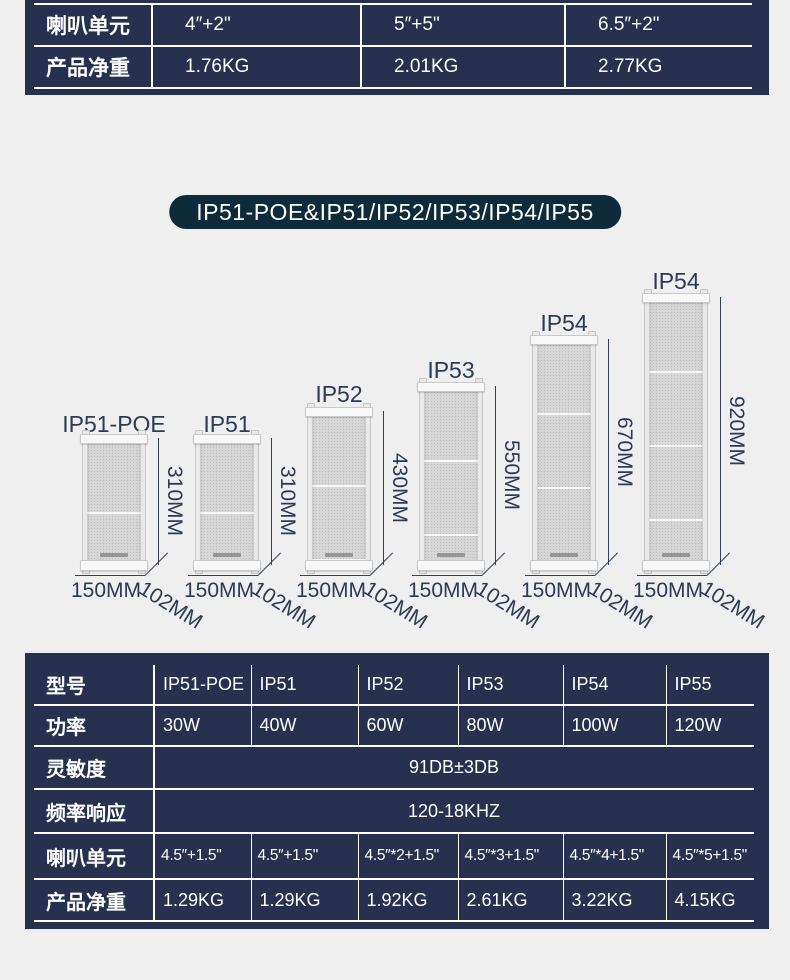 Image resolution: width=790 pixels, height=980 pixels. Describe the element at coordinates (394, 767) in the screenshot. I see `table-row: 灵敏度 91DB±3DB` at that location.